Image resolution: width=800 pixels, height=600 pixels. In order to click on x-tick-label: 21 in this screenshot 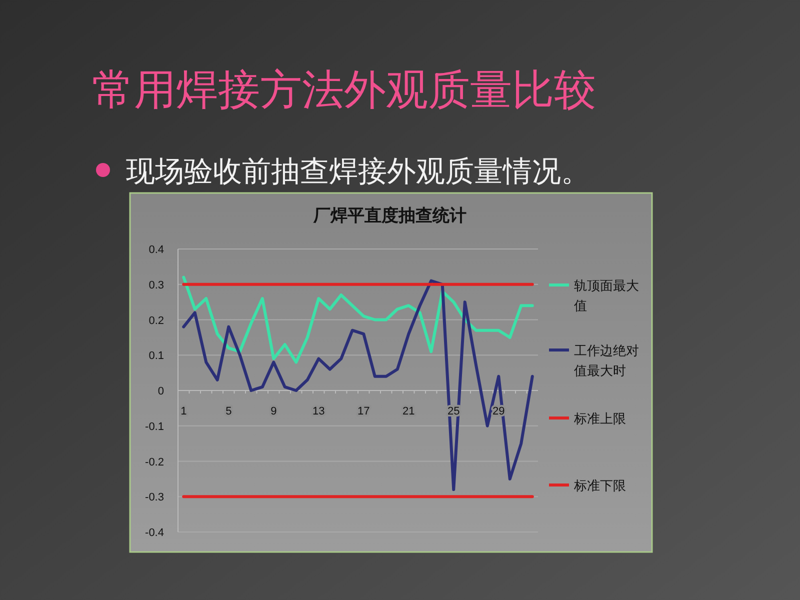, I will do `click(408, 412)`.